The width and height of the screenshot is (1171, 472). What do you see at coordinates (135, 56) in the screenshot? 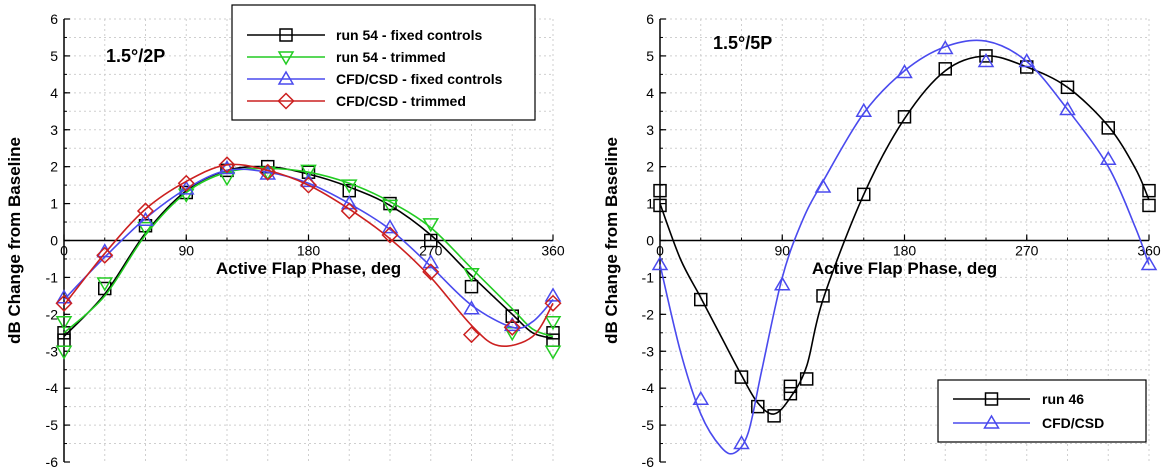
I see `chart1-annotation: 1.5°/2P` at bounding box center [135, 56].